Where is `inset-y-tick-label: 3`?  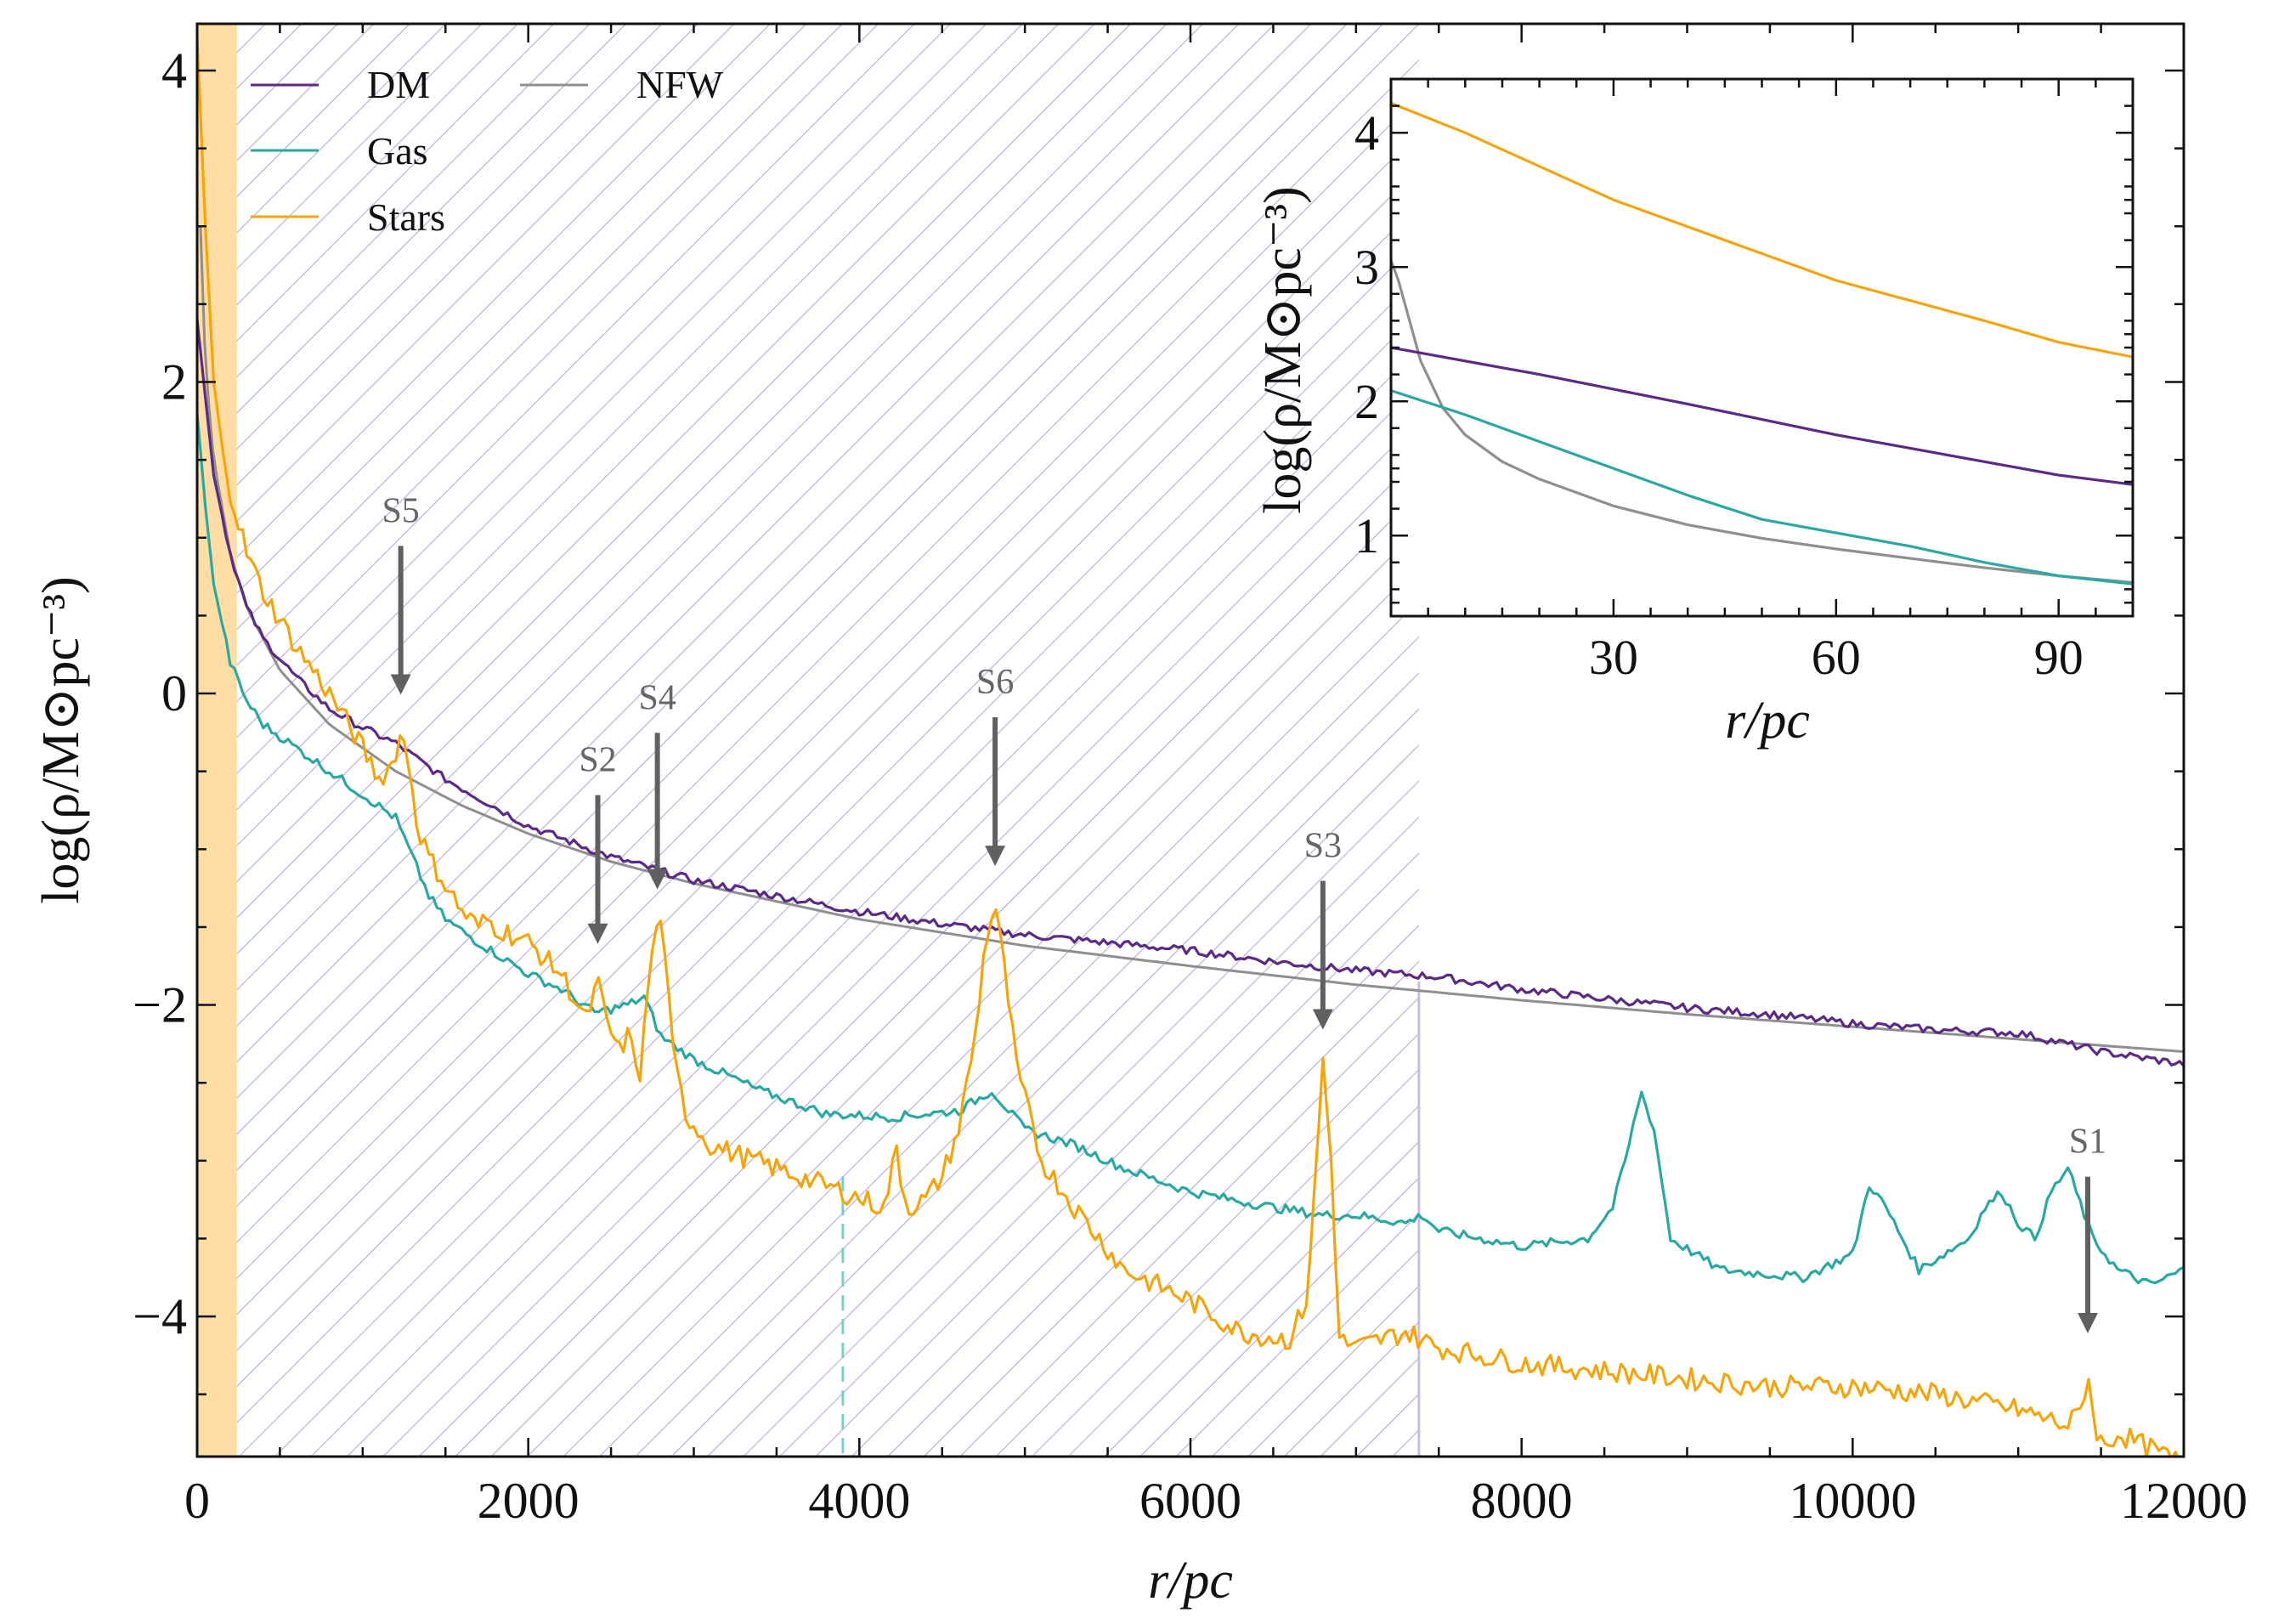
inset-y-tick-label: 3 is located at coordinates (1366, 267).